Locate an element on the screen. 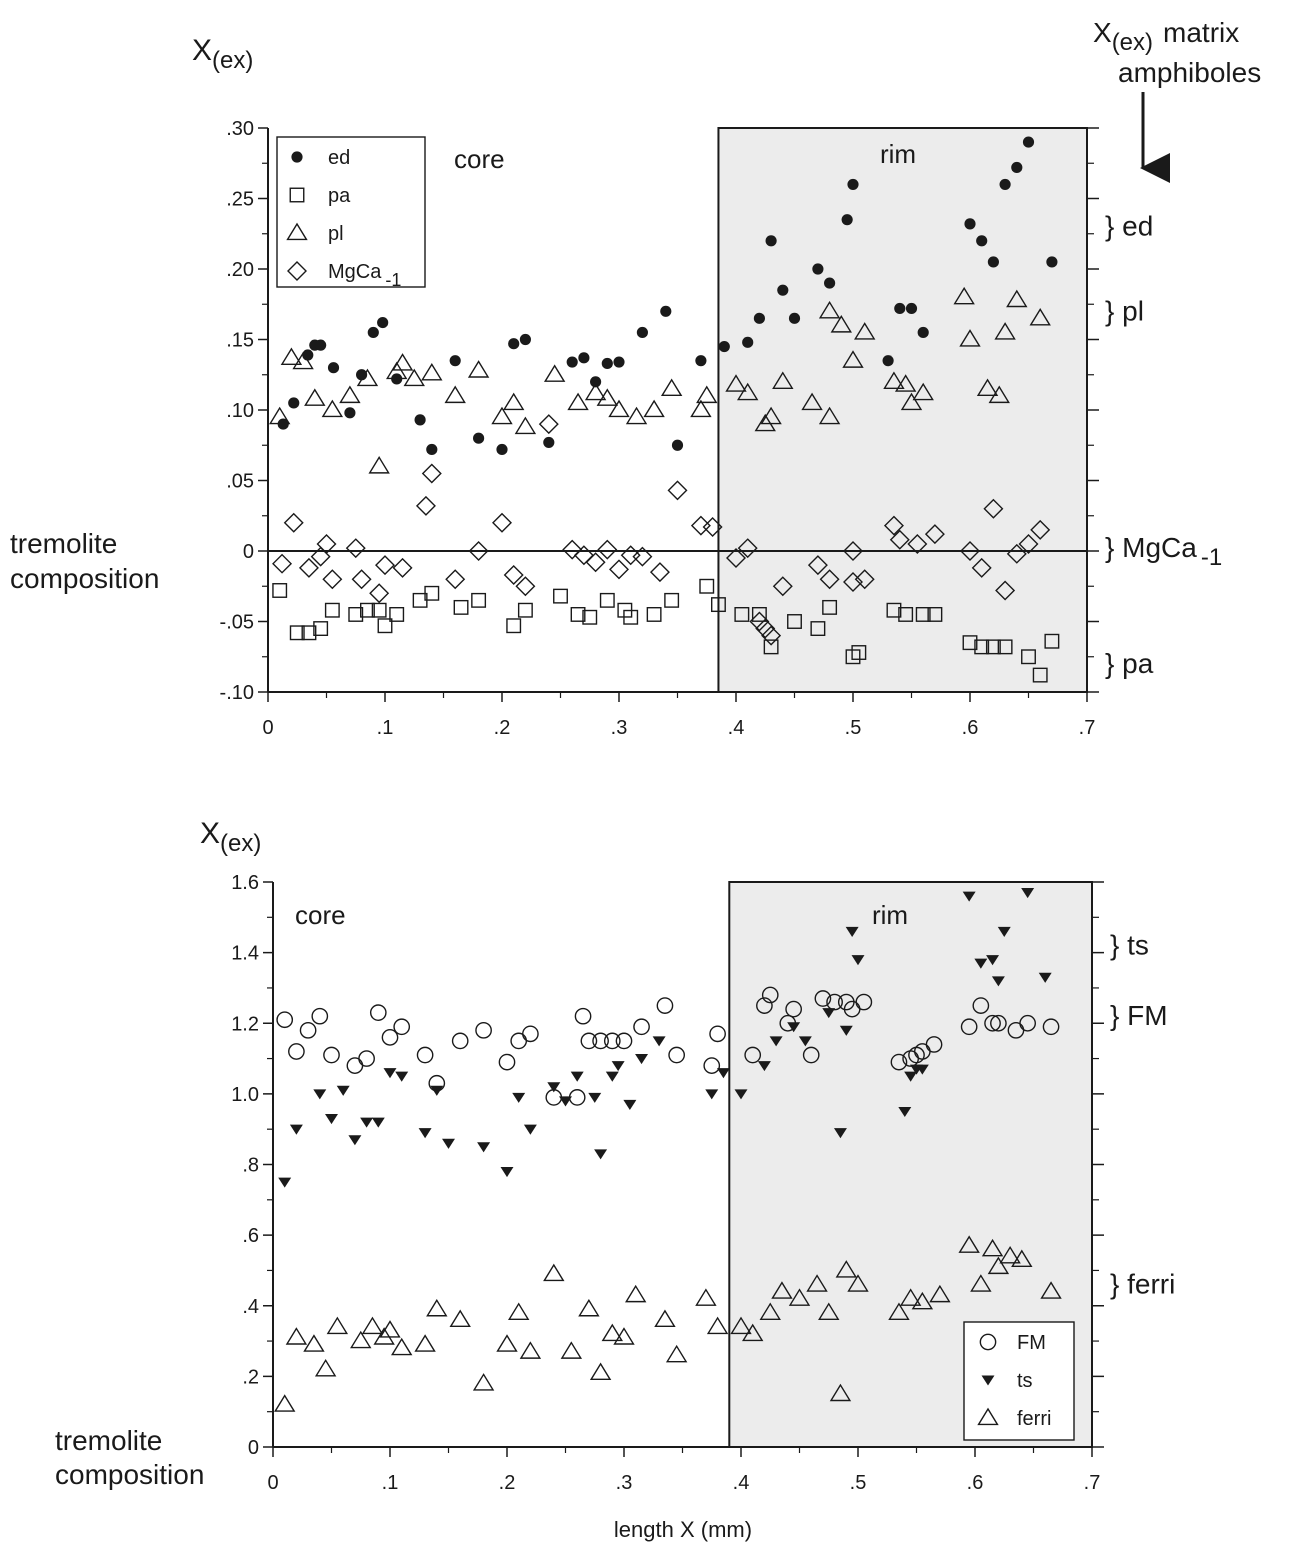 The height and width of the screenshot is (1551, 1298). x-tick-label: .5 is located at coordinates (858, 1483).